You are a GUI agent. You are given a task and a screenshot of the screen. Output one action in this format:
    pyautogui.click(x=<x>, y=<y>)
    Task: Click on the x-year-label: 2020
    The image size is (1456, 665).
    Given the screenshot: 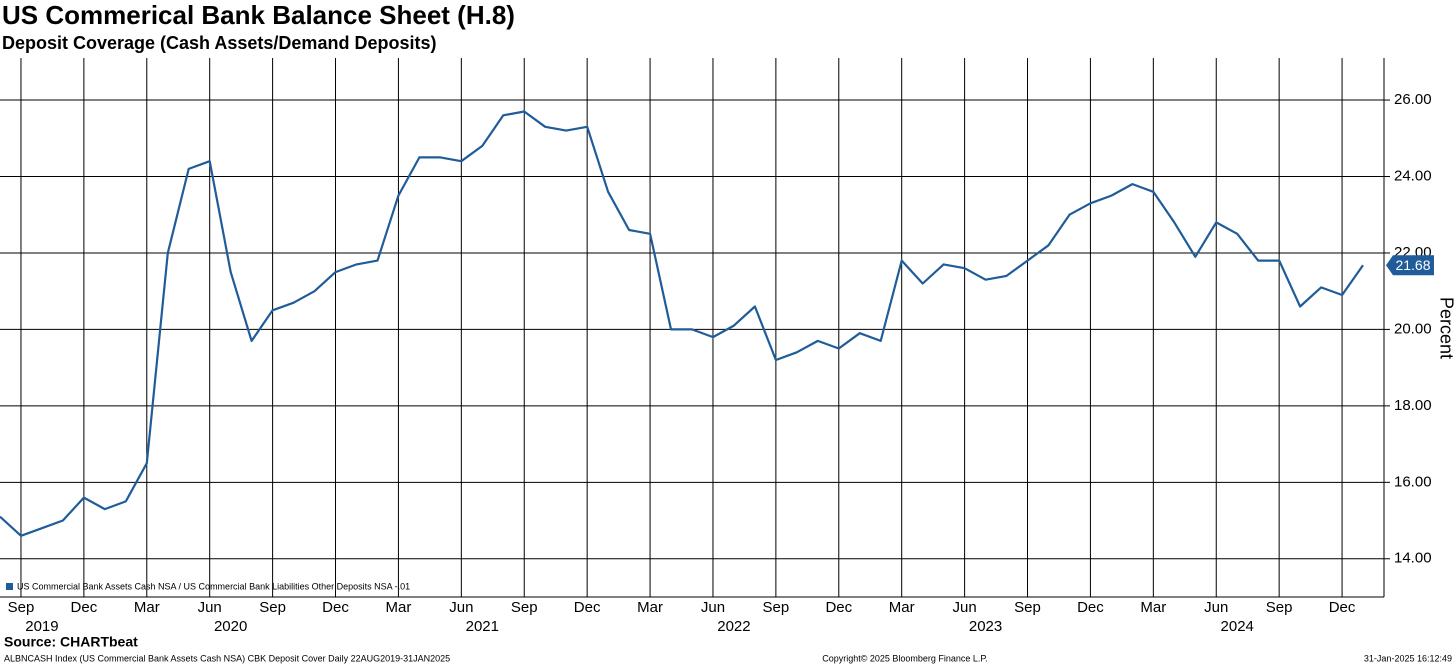 What is the action you would take?
    pyautogui.click(x=230, y=626)
    